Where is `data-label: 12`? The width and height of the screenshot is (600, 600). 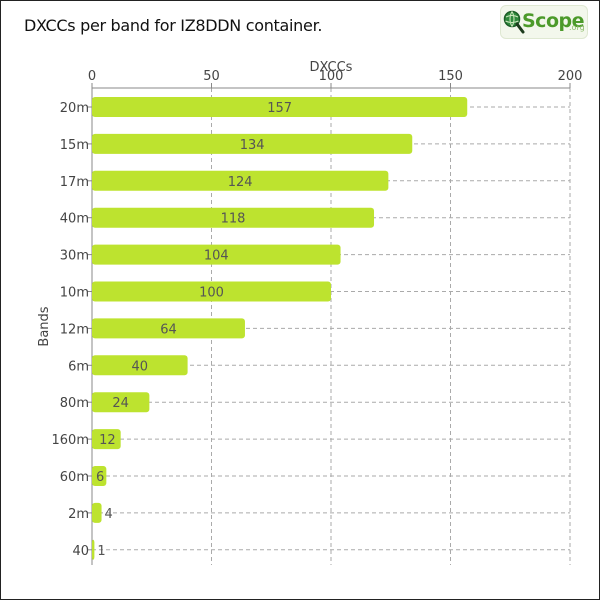
data-label: 12 is located at coordinates (107, 440).